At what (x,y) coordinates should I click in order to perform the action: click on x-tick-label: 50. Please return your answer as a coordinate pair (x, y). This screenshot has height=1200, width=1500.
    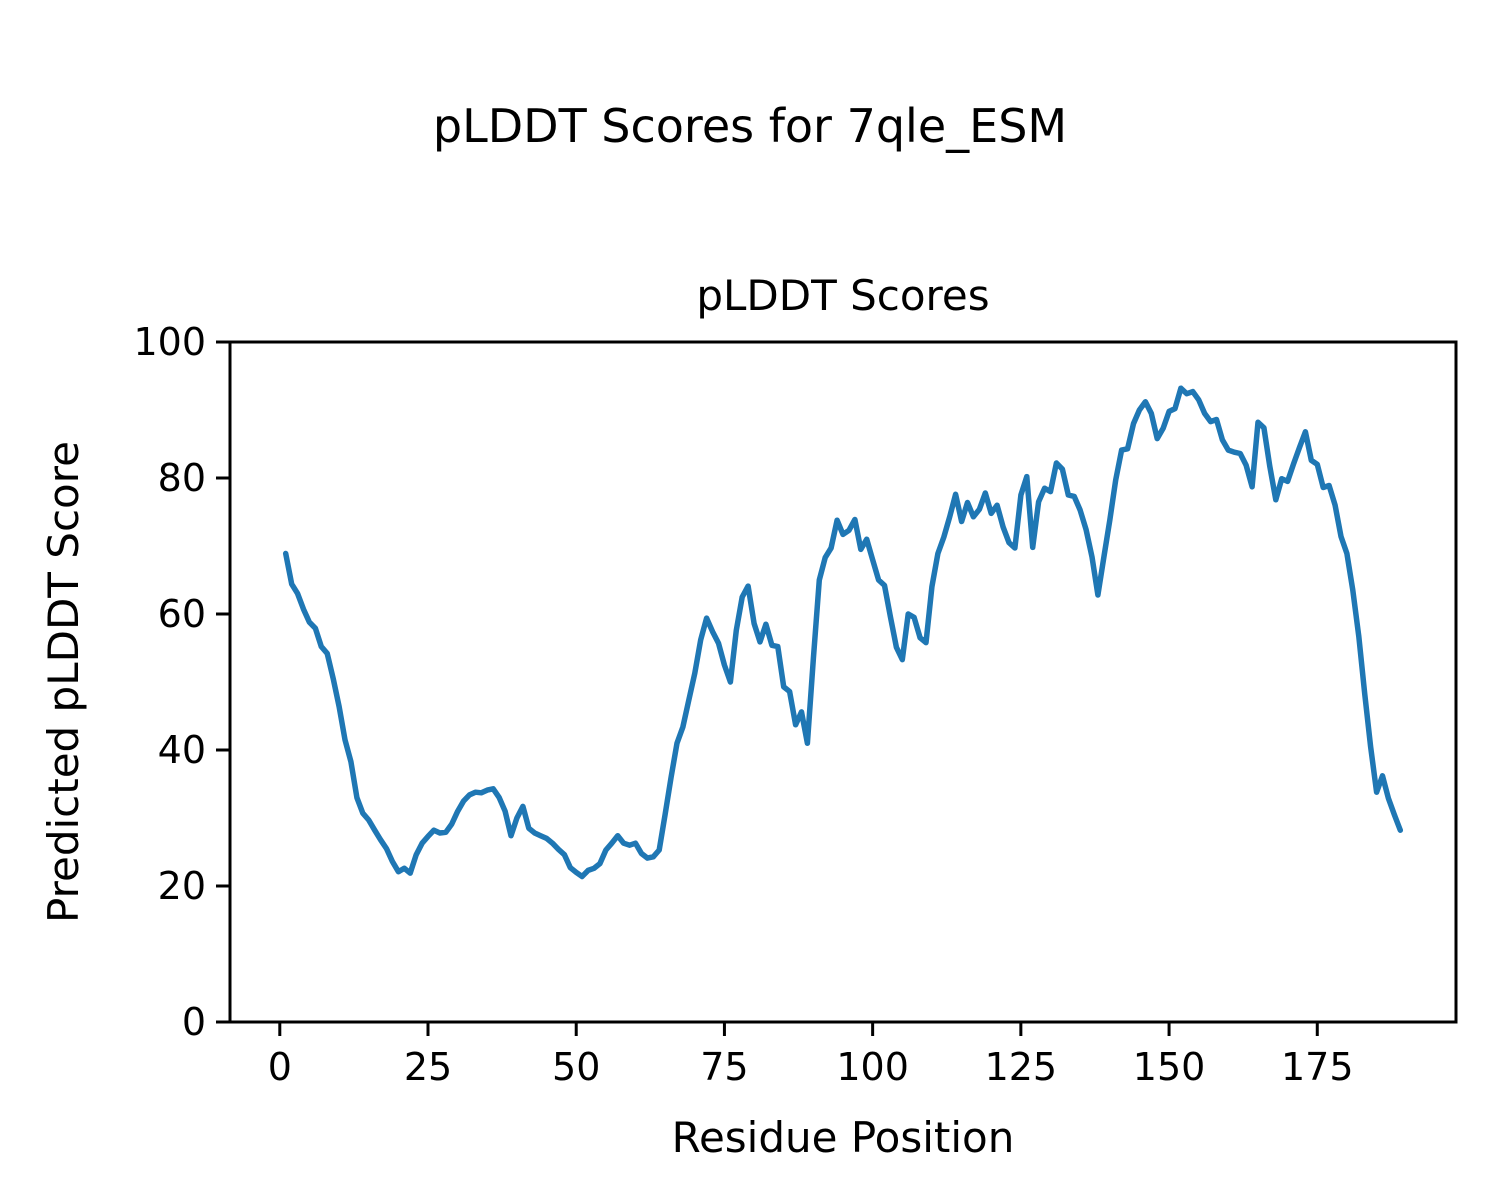
    Looking at the image, I should click on (576, 1067).